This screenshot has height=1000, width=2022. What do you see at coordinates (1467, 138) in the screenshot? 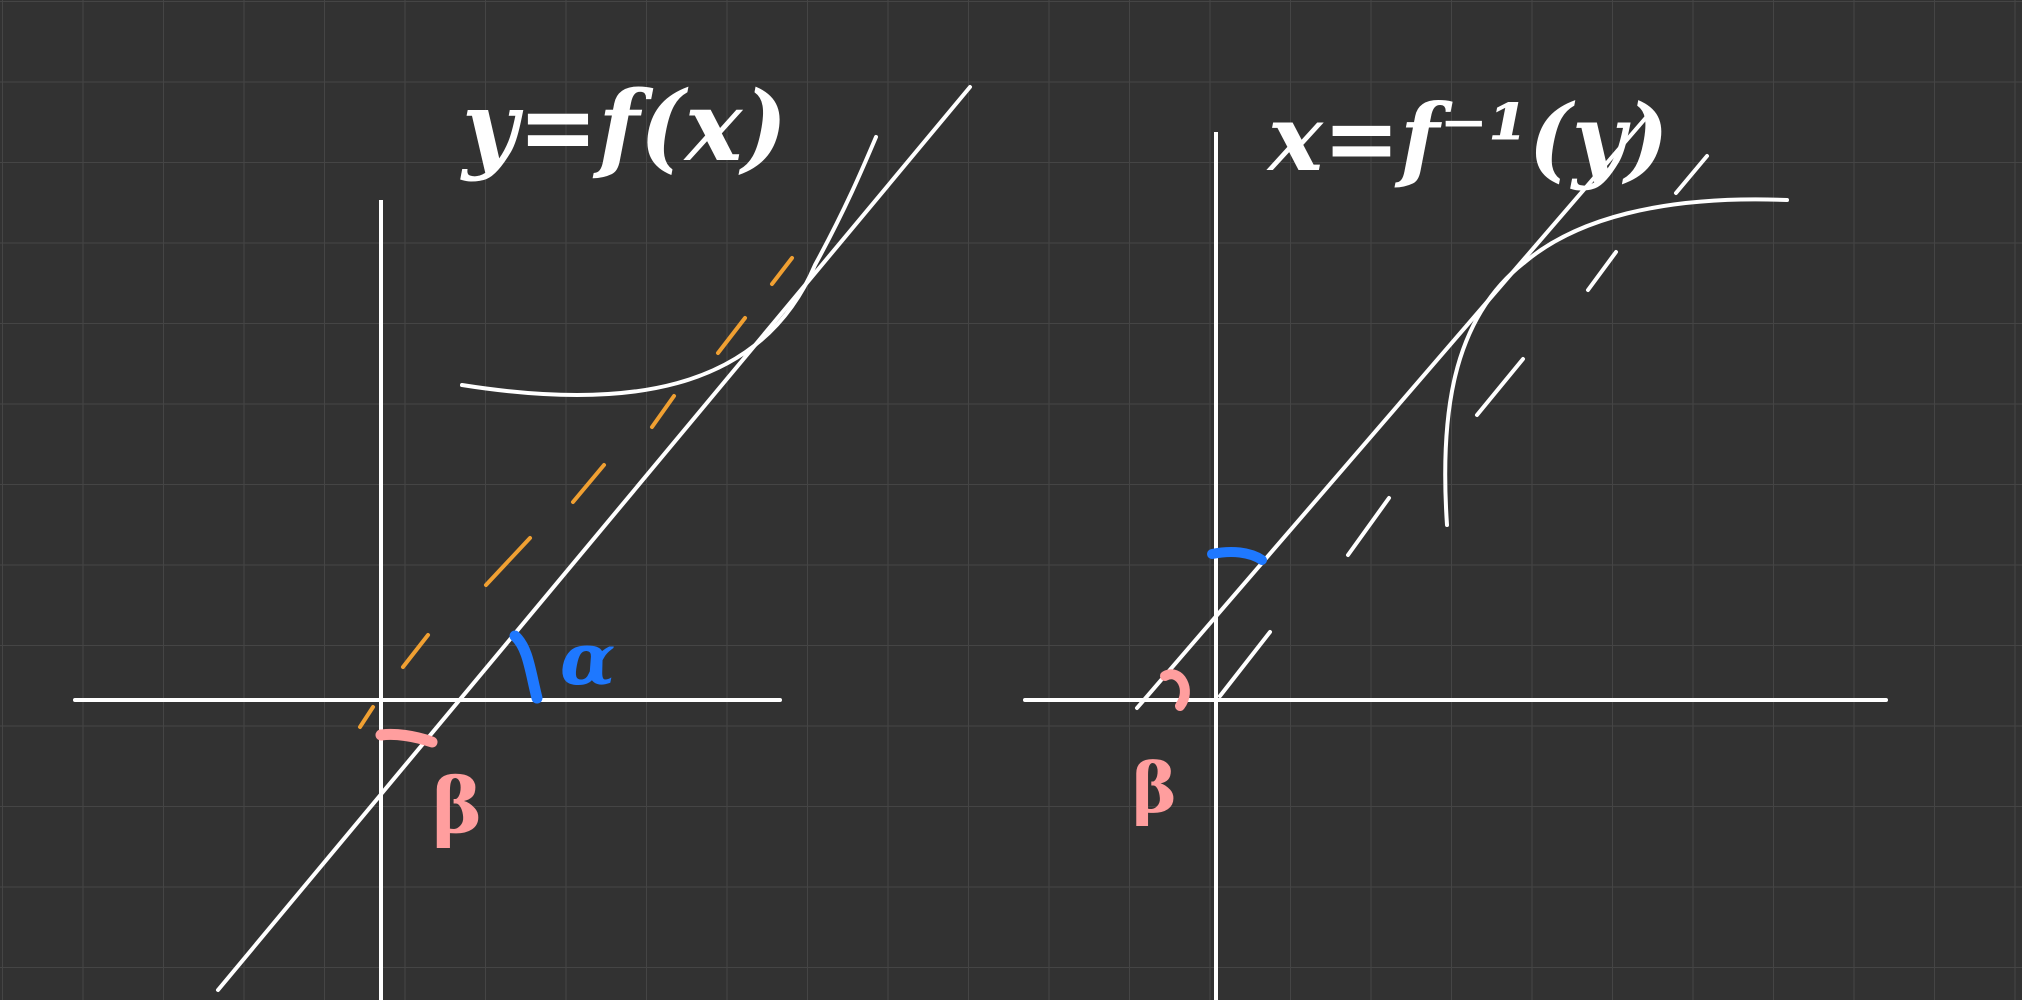
I see `right-title: x=f⁻¹(y)` at bounding box center [1467, 138].